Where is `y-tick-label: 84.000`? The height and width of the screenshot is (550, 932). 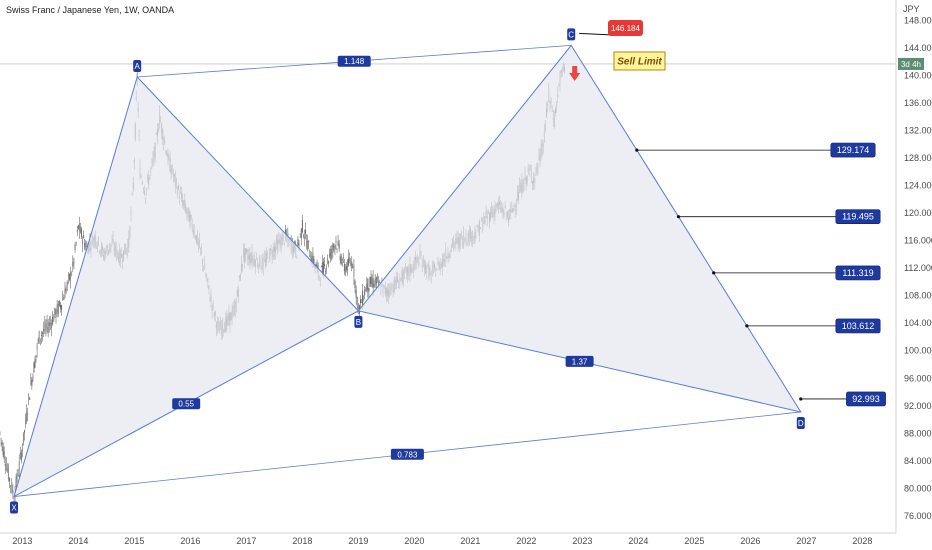
y-tick-label: 84.000 is located at coordinates (918, 461).